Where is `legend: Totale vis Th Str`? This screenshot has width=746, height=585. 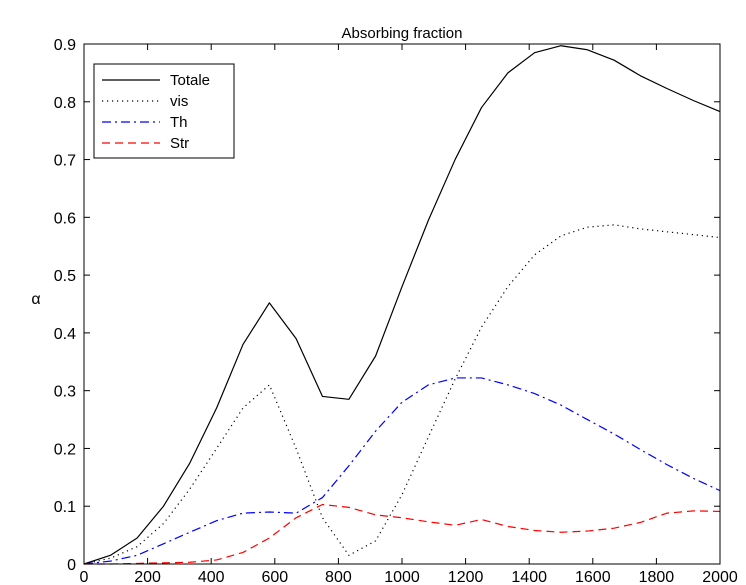
legend: Totale vis Th Str is located at coordinates (164, 111).